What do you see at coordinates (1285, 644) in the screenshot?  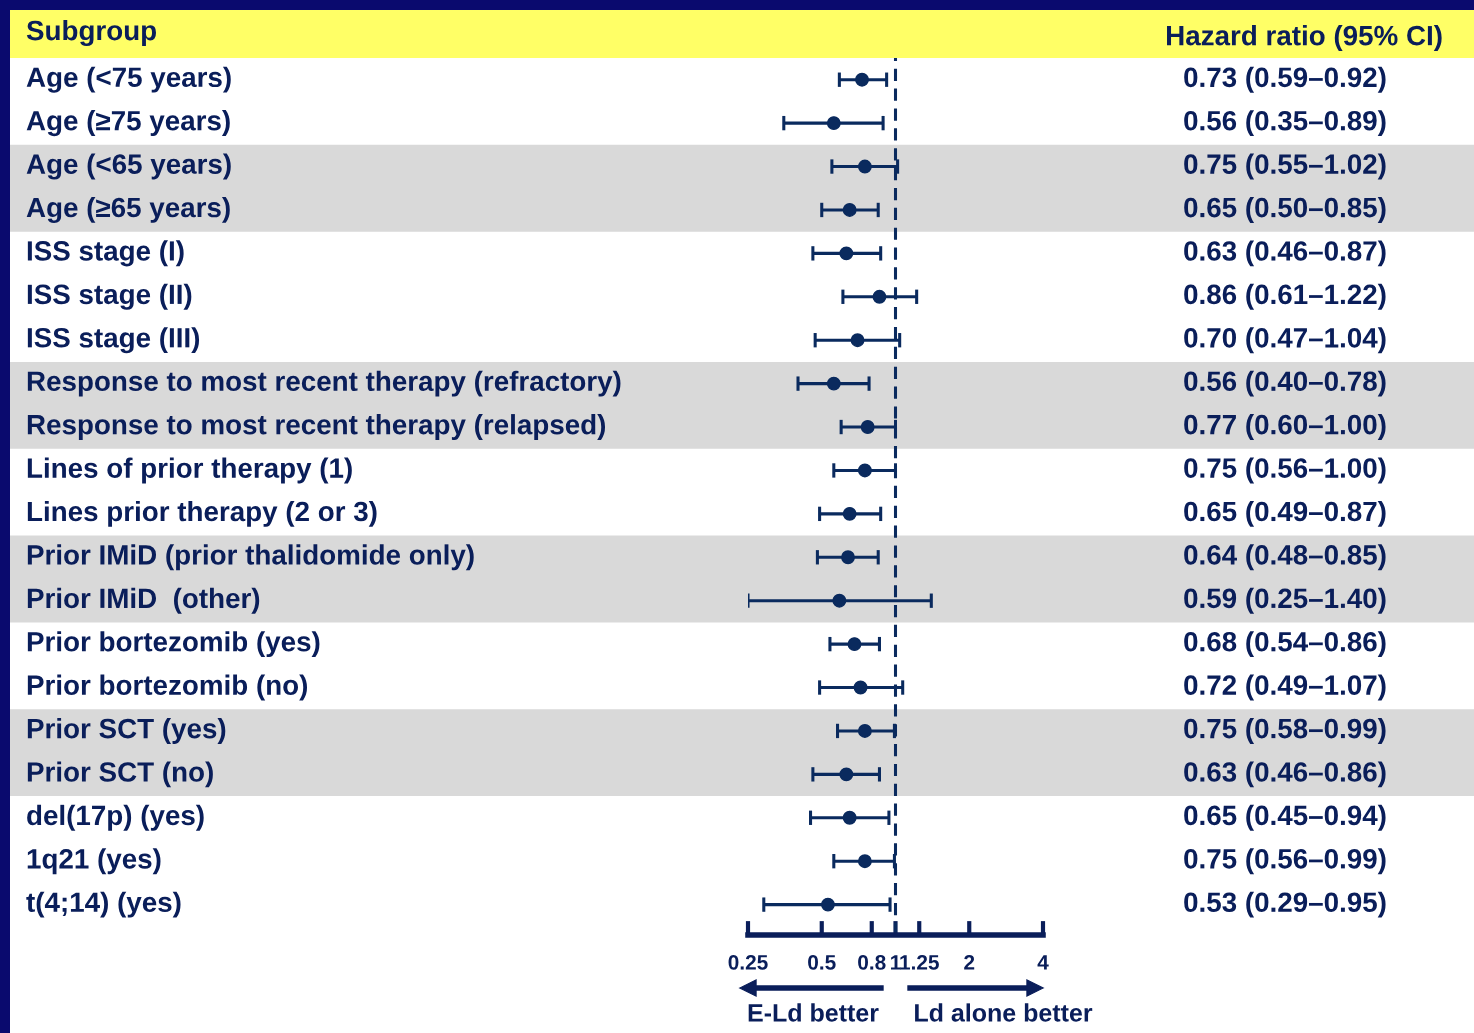 I see `data-label: 0.68 (0.54–0.86)` at bounding box center [1285, 644].